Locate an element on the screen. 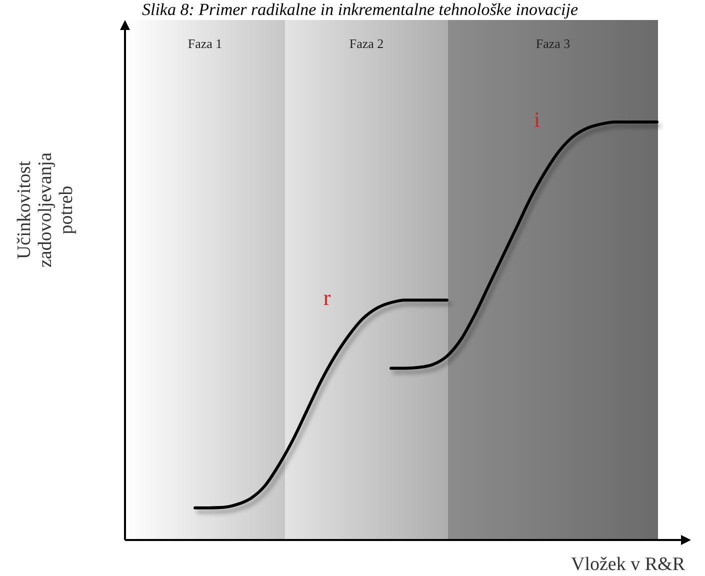 The width and height of the screenshot is (705, 576). chart-title: Slika 8: Primer radikalne in inkrementalne tehnološke inovacije is located at coordinates (360, 9).